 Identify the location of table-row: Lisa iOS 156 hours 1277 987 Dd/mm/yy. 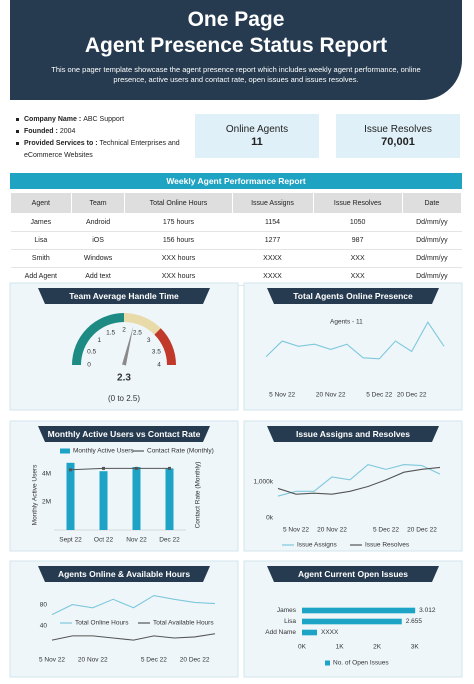
(236, 240).